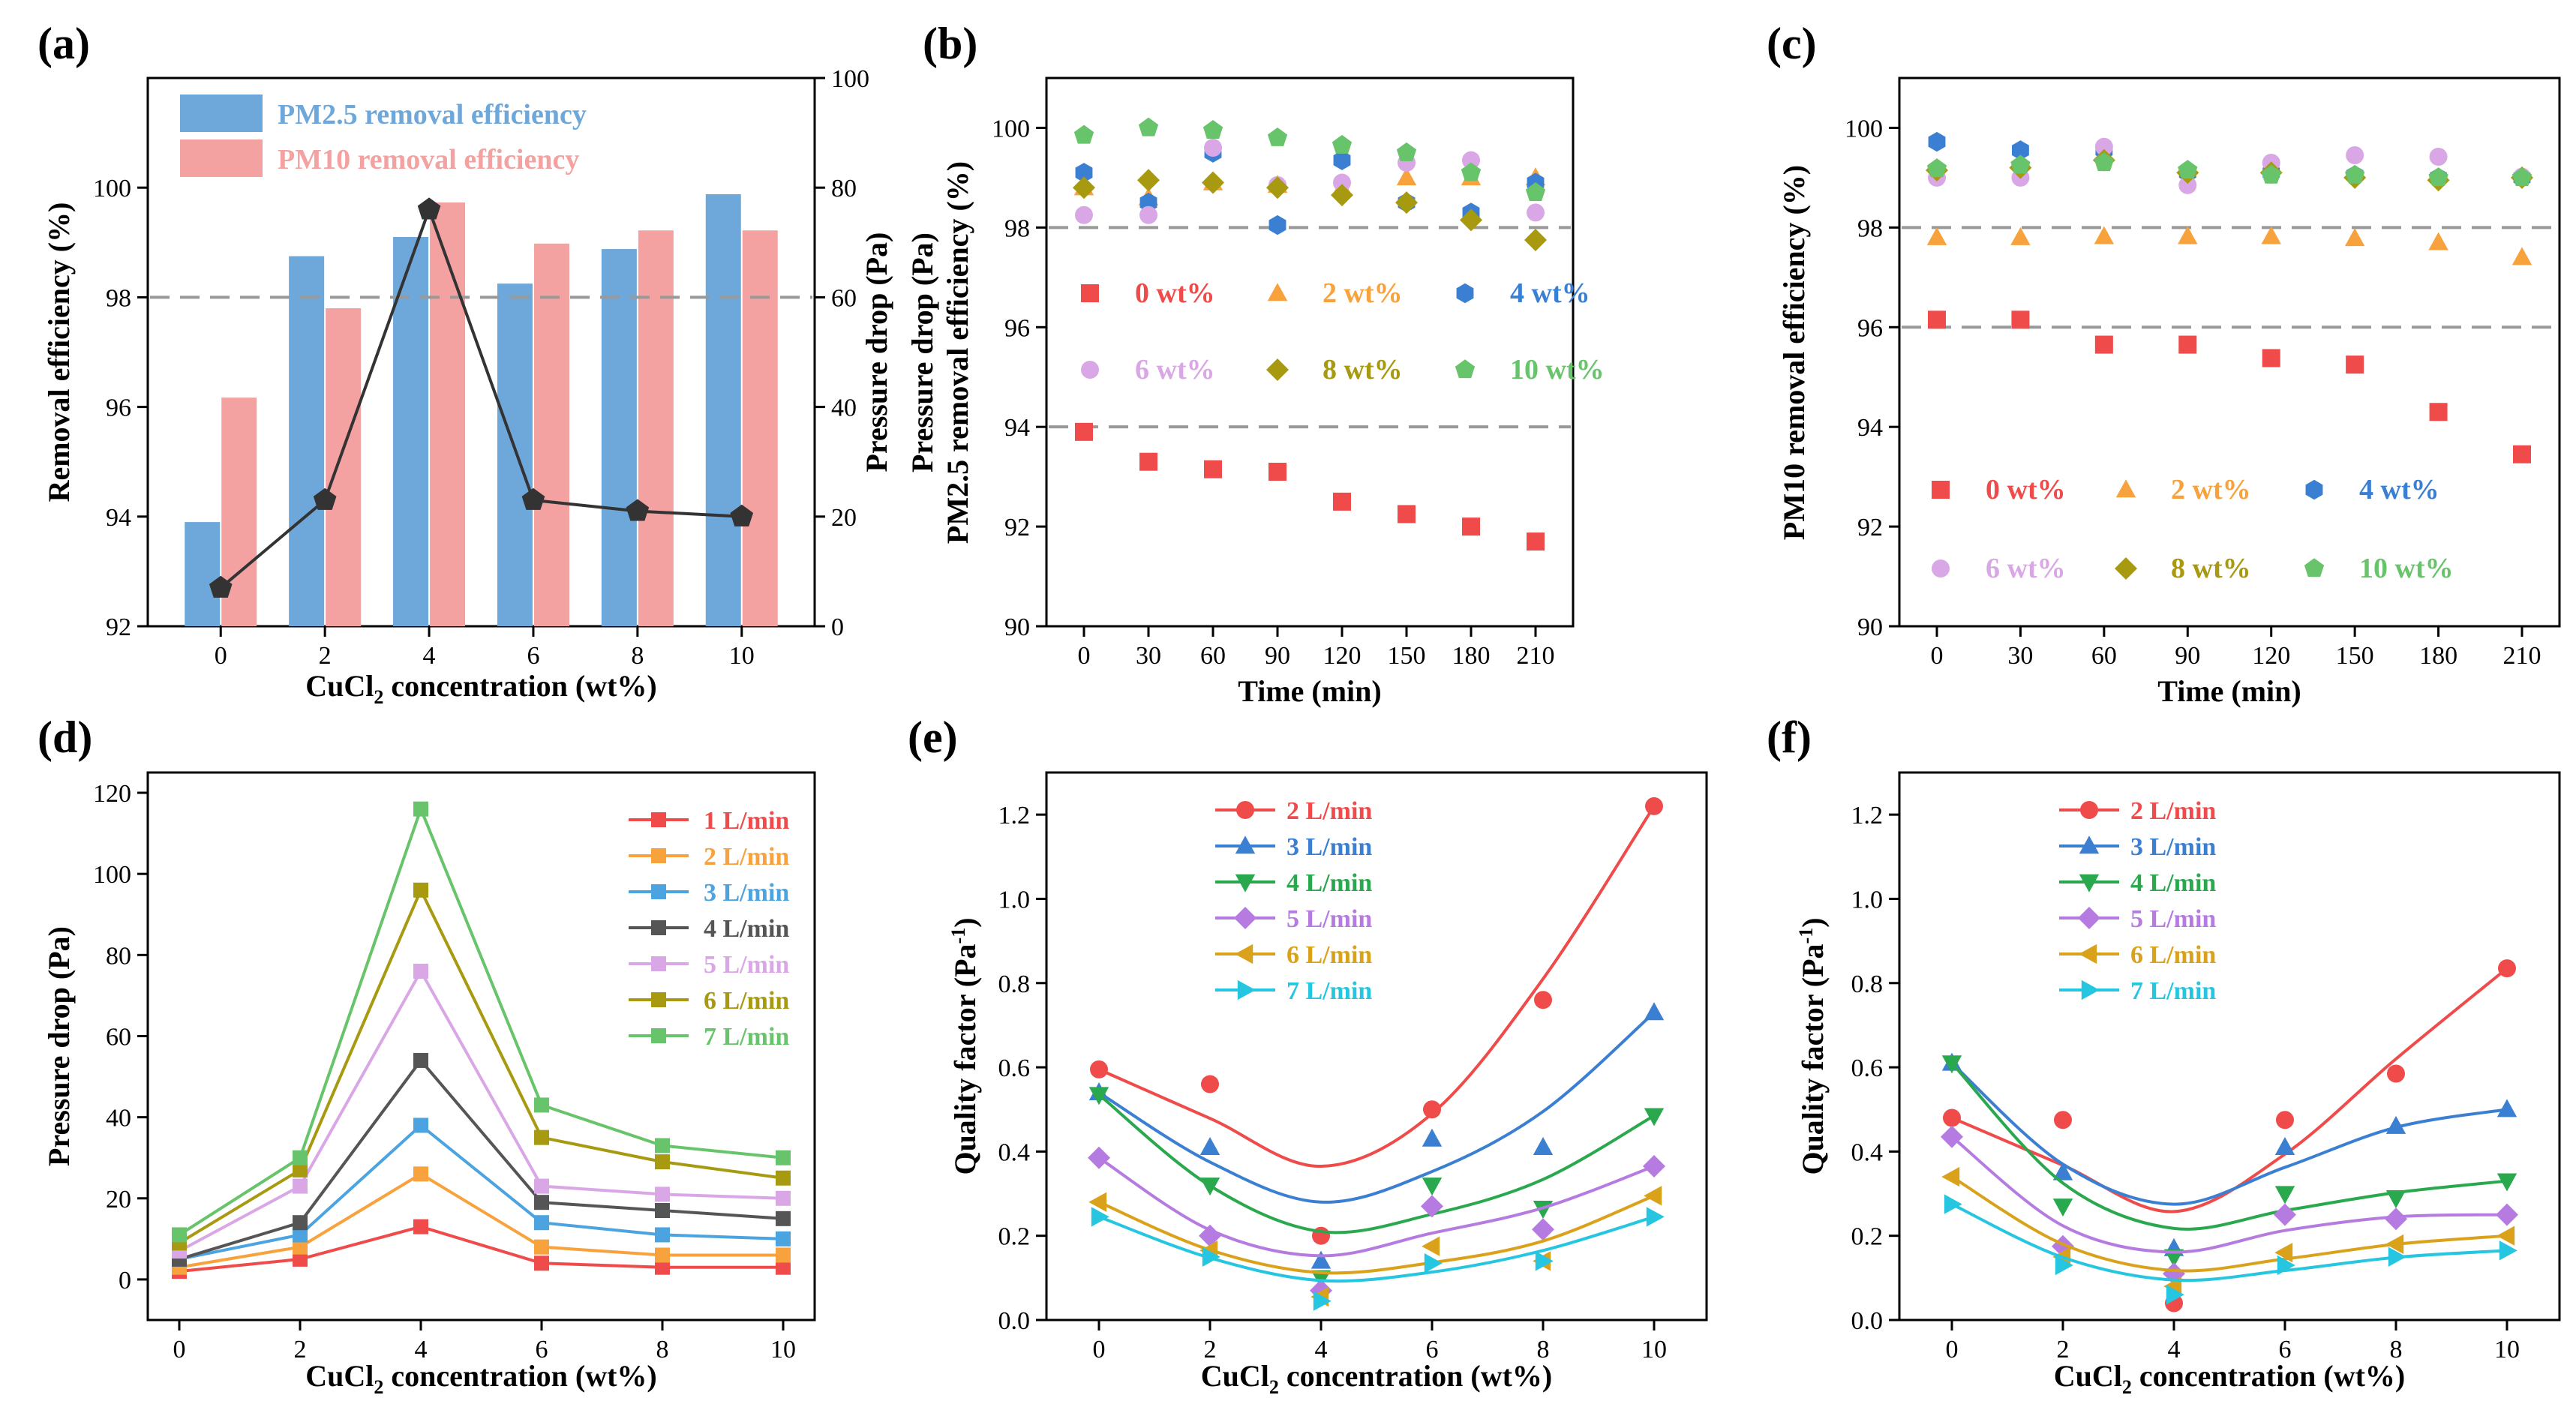 Image resolution: width=2576 pixels, height=1404 pixels. Describe the element at coordinates (1864, 128) in the screenshot. I see `y-tick-label: 100` at that location.